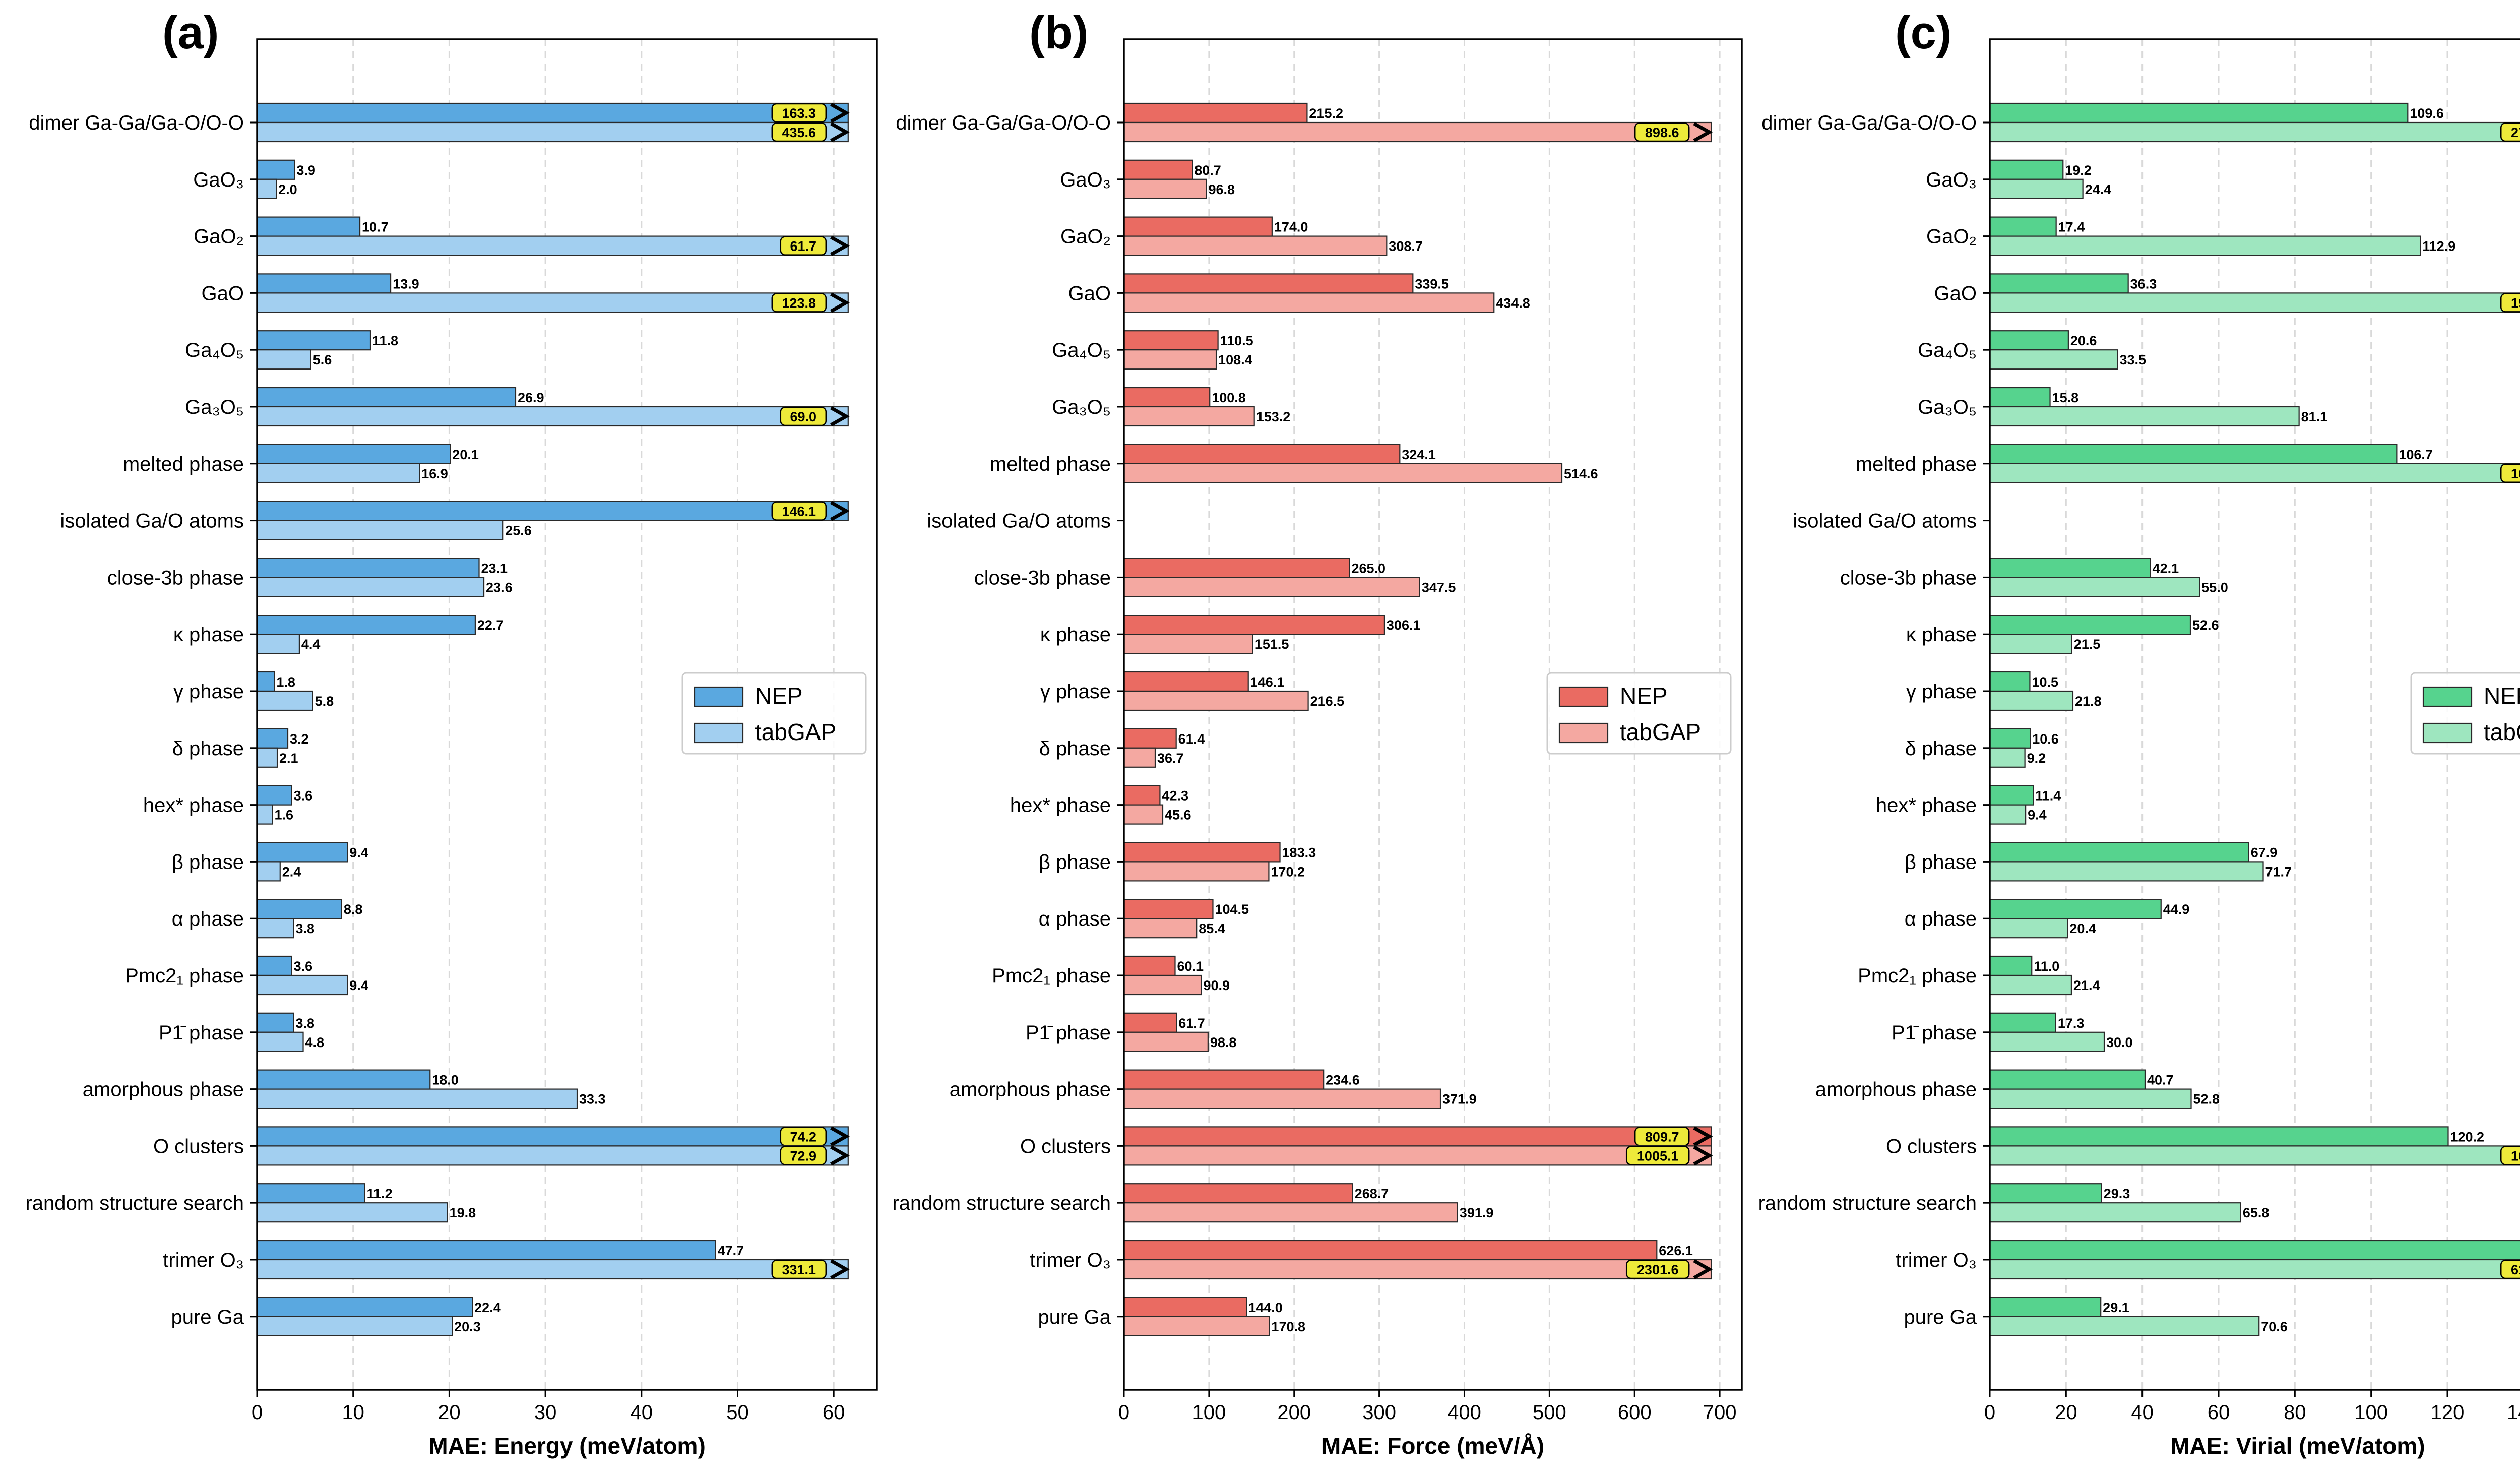 This screenshot has height=1474, width=2520. I want to click on value-label: 106.7, so click(2416, 455).